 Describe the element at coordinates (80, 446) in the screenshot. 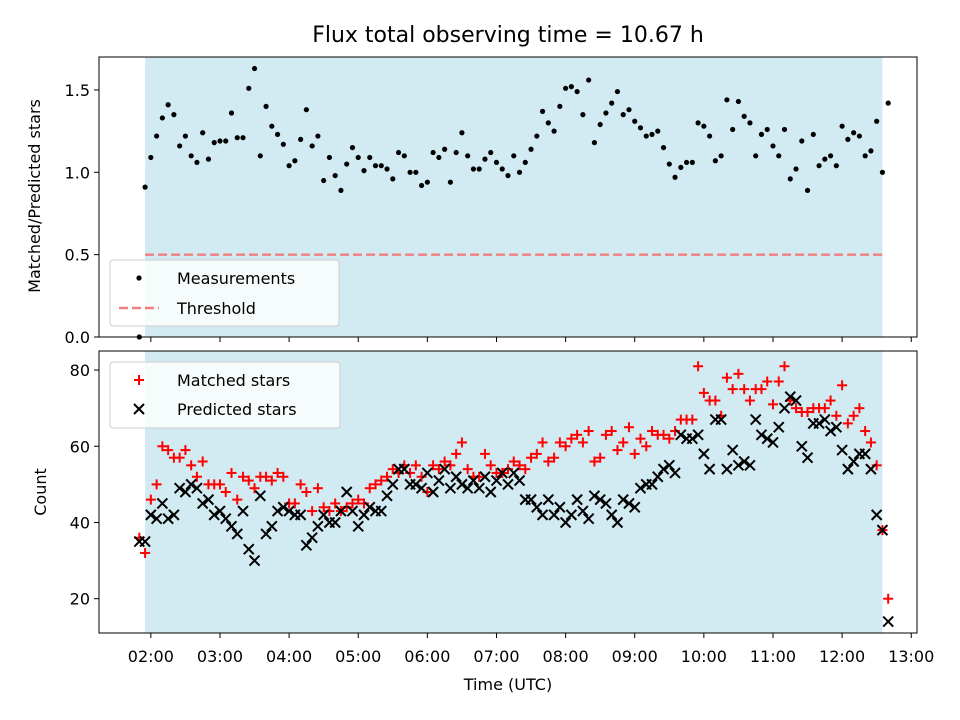

I see `y-tick-label: 60` at that location.